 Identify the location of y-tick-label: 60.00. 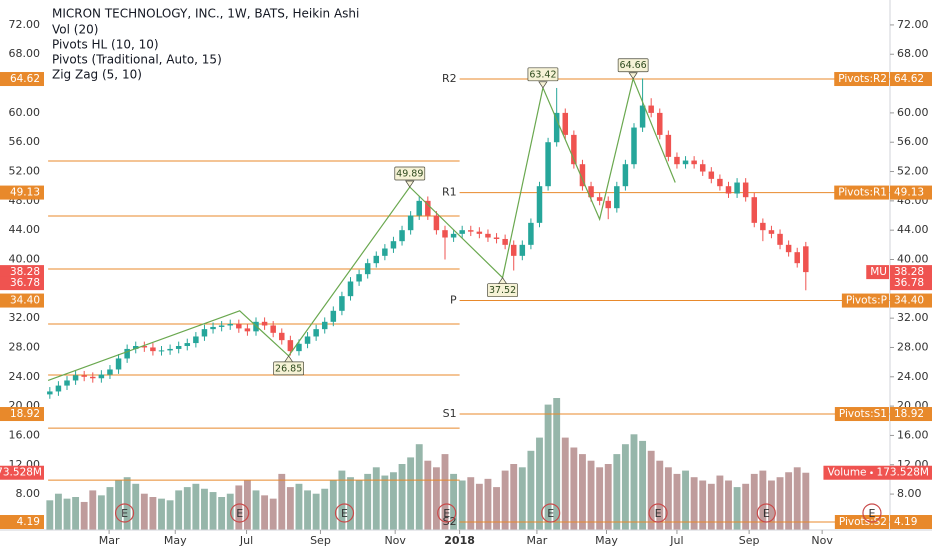
(913, 112).